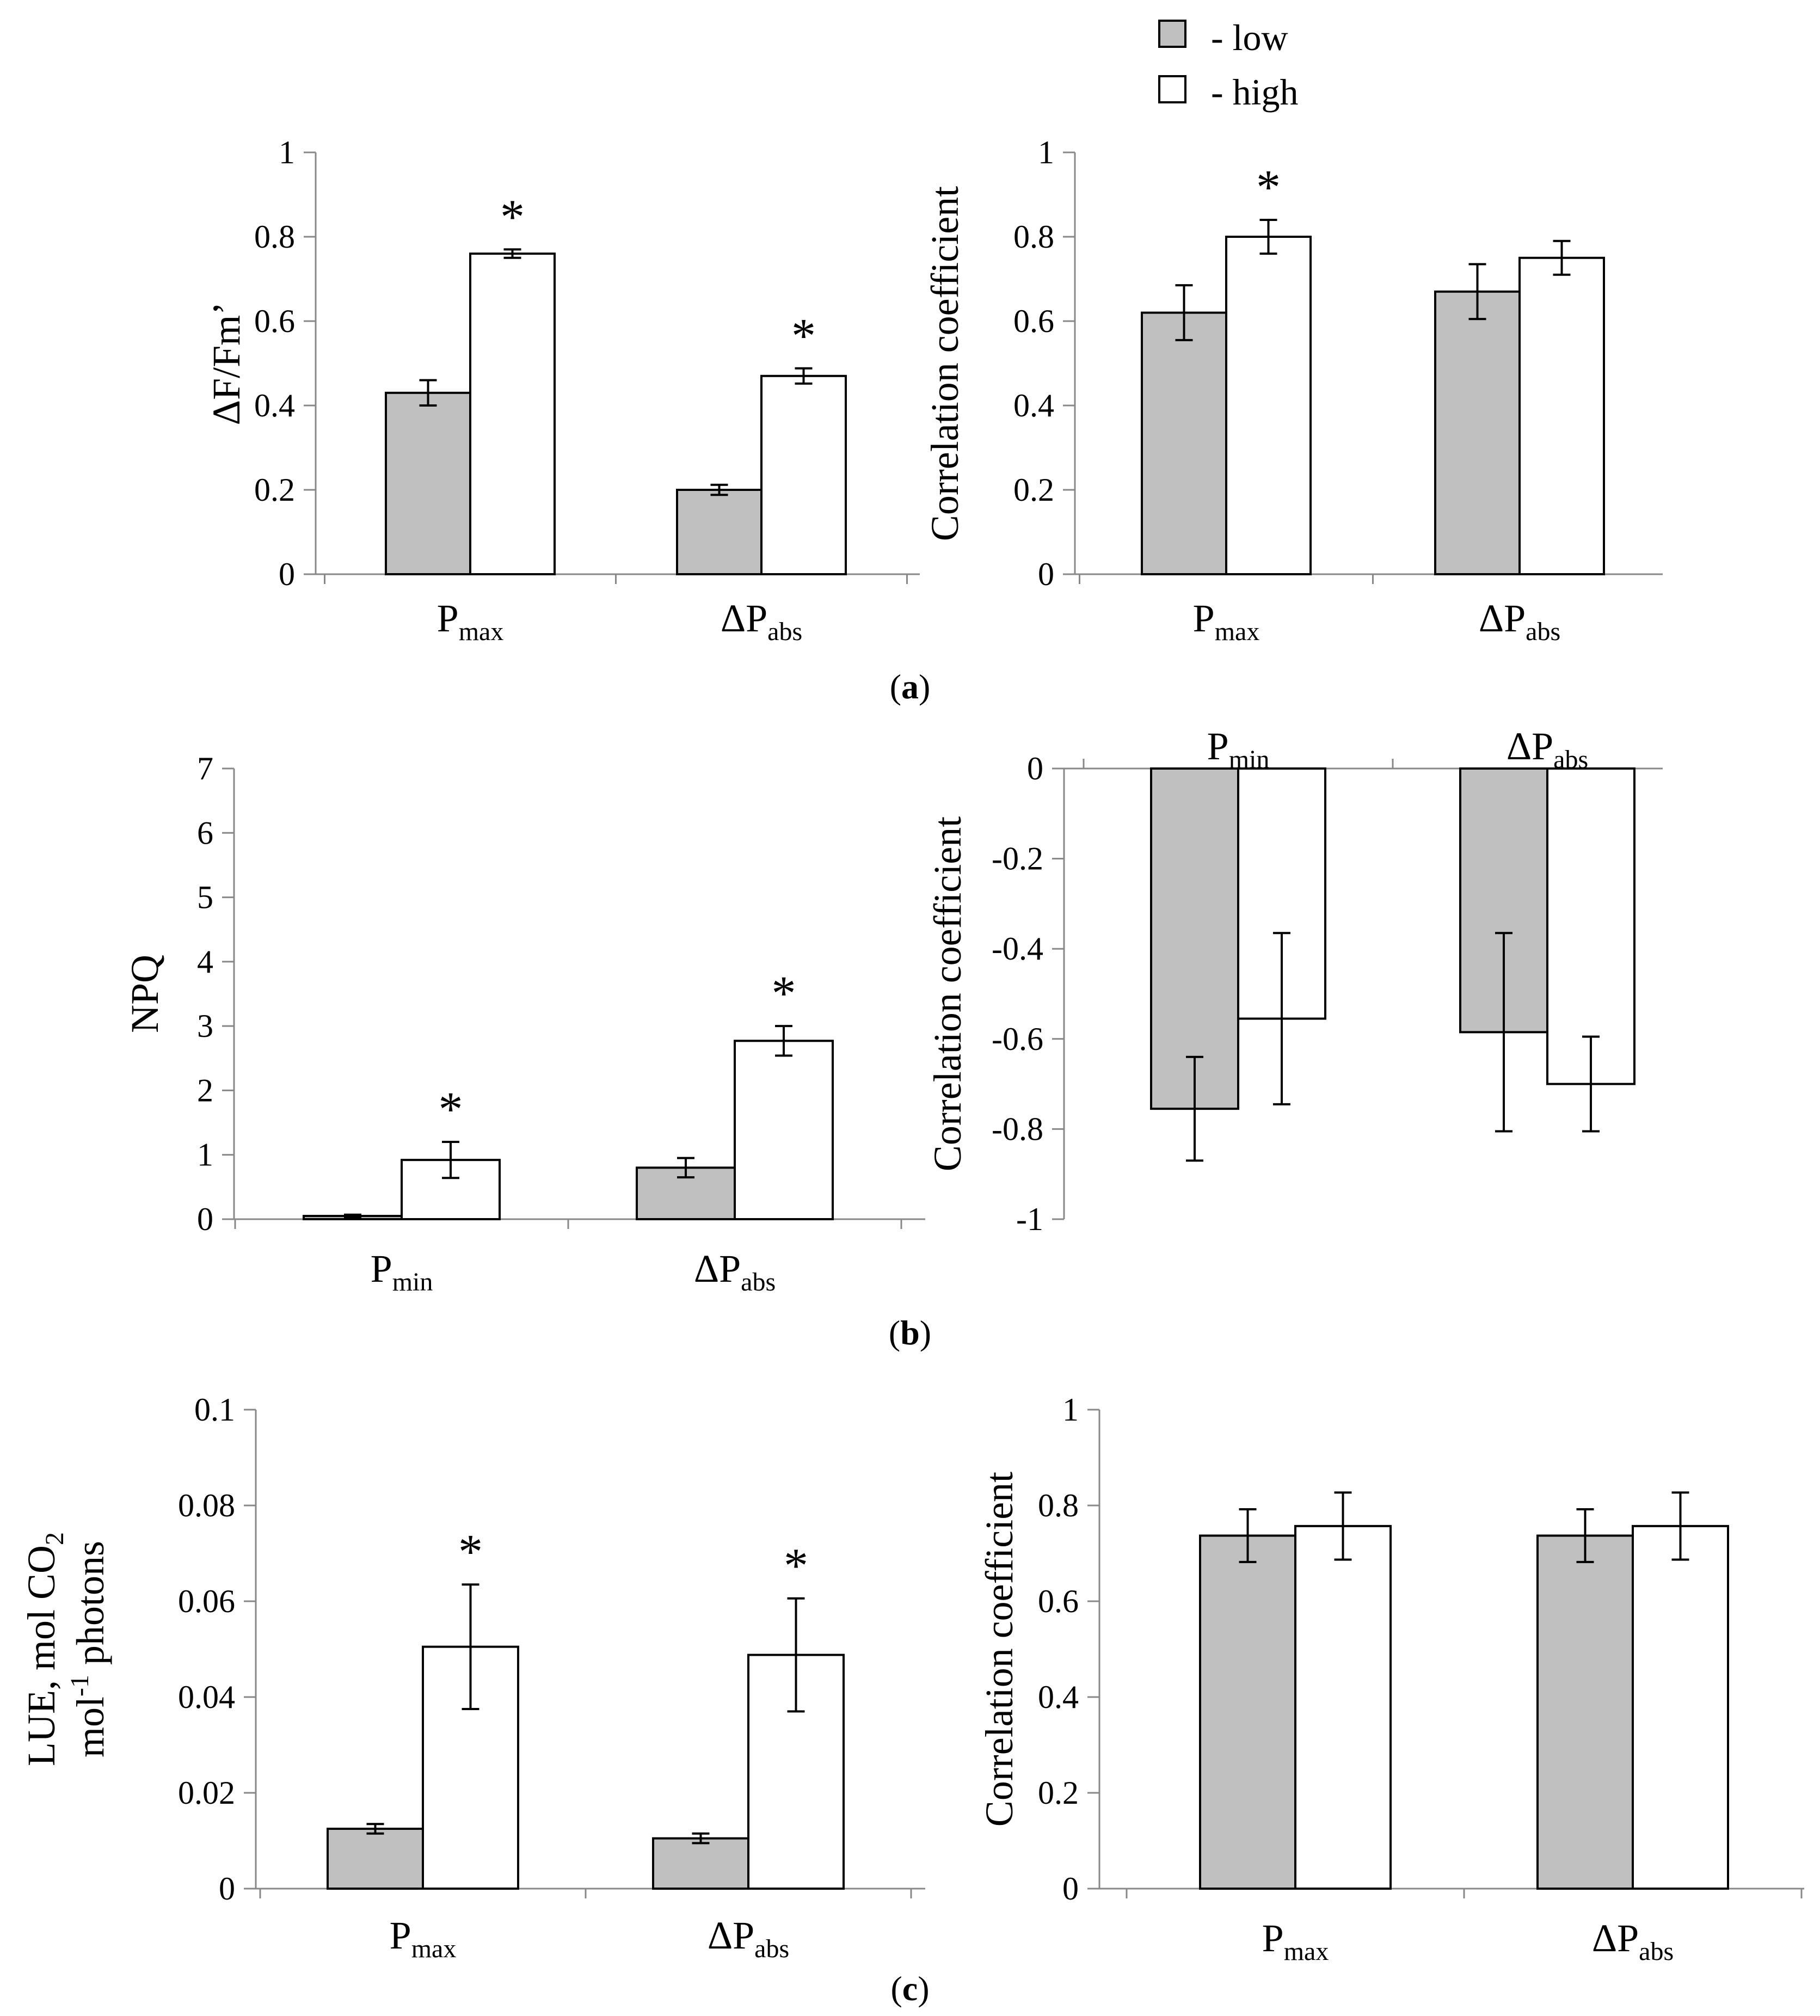 The height and width of the screenshot is (2016, 1820). Describe the element at coordinates (524, 1023) in the screenshot. I see `chart-b-left: 0 1 2 3 4 5 6 7 * Pmin * ΔPabs NPQ` at that location.